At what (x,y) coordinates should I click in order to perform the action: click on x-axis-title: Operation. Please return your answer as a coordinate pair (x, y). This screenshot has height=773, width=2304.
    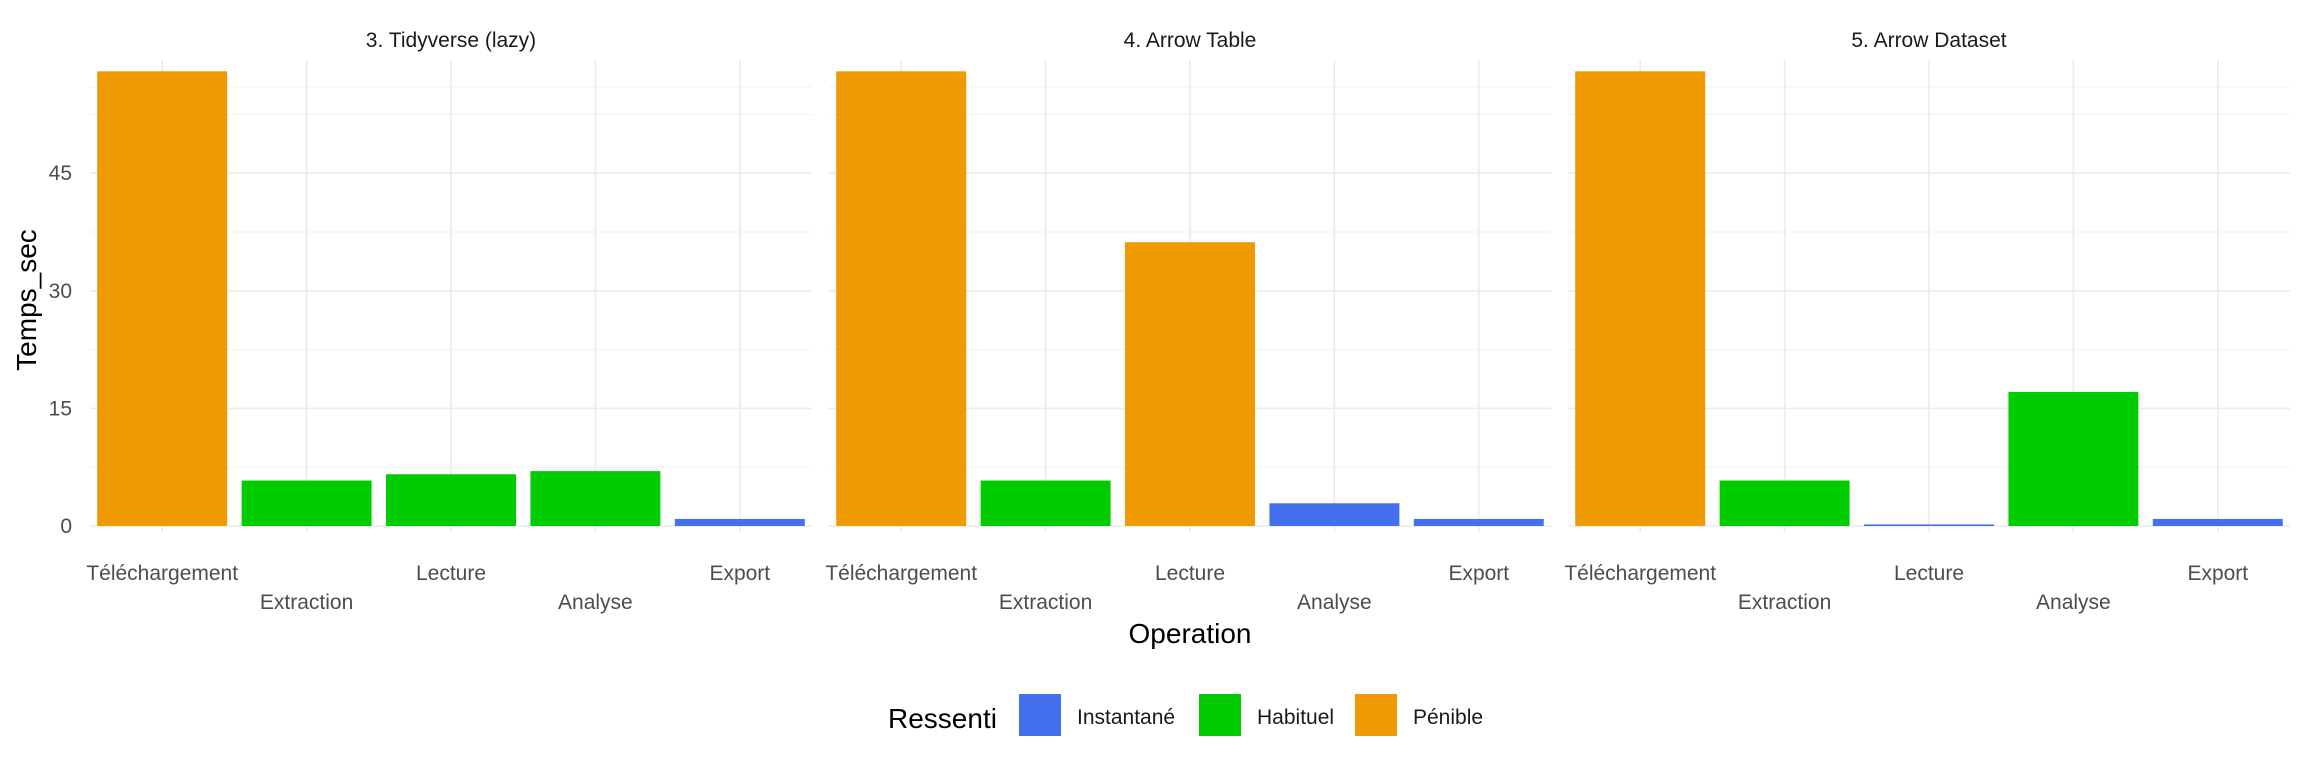
    Looking at the image, I should click on (1190, 633).